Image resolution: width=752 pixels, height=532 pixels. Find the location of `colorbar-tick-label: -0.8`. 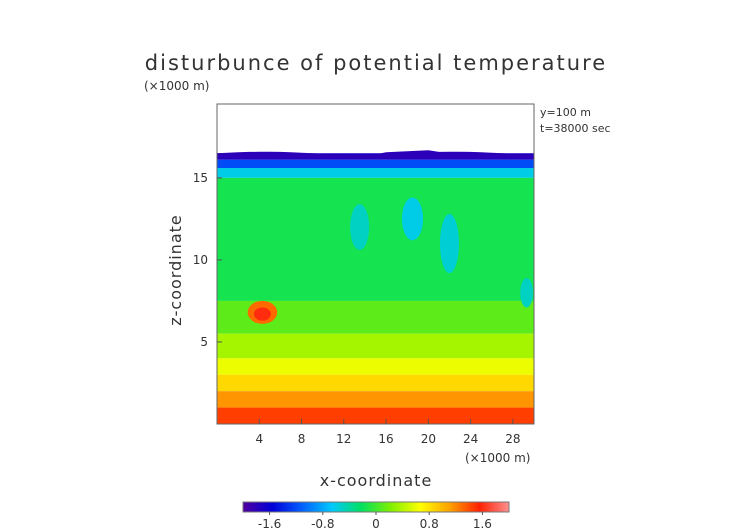

colorbar-tick-label: -0.8 is located at coordinates (322, 524).